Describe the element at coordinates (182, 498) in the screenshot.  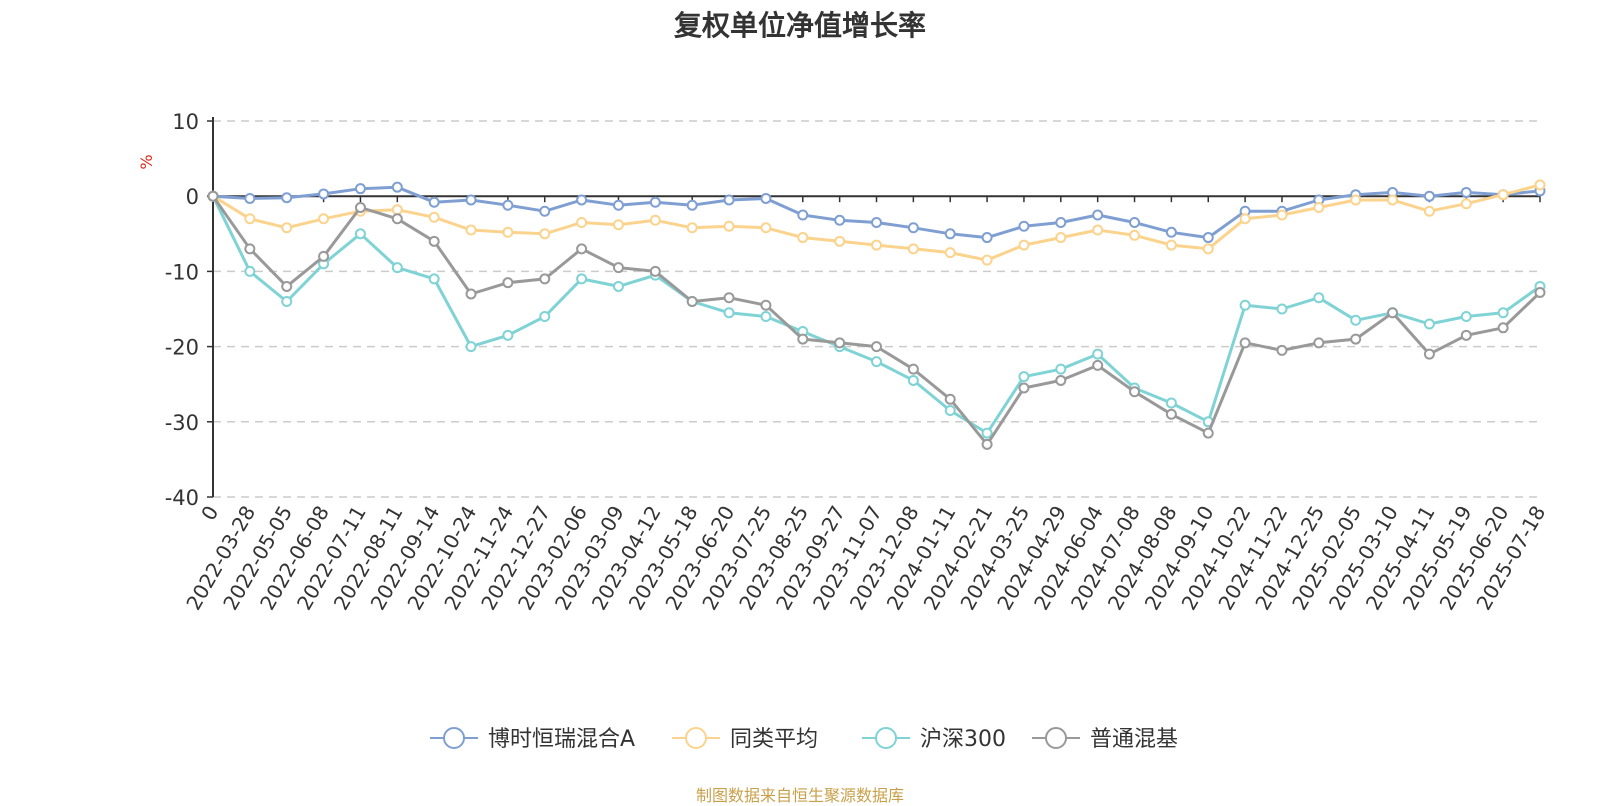
I see `y-tick-label: -40` at that location.